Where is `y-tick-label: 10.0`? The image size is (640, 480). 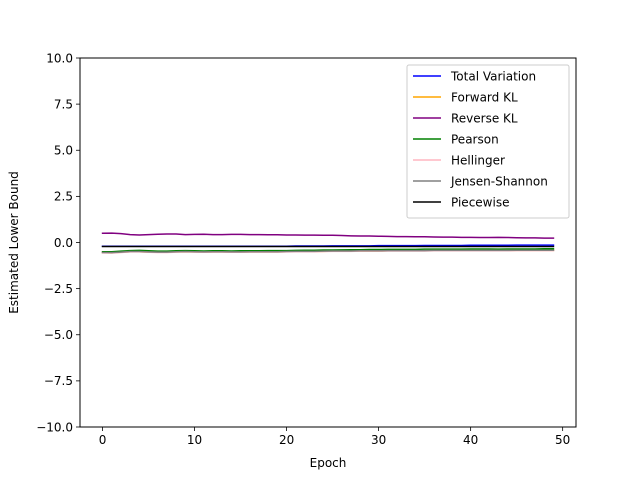
y-tick-label: 10.0 is located at coordinates (59, 58).